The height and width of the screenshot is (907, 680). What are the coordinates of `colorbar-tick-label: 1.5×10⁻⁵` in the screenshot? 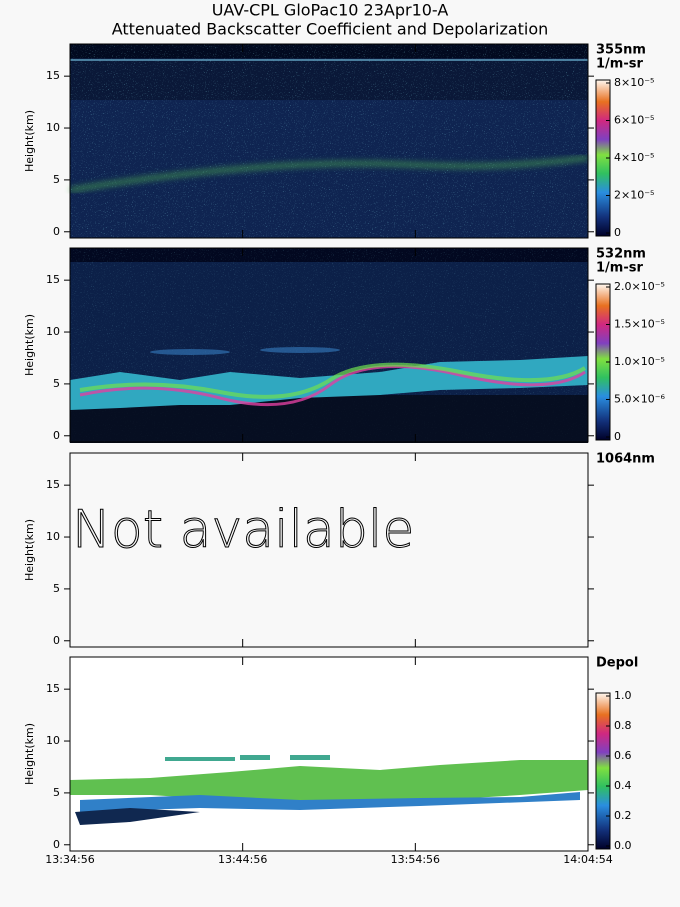 It's located at (639, 324).